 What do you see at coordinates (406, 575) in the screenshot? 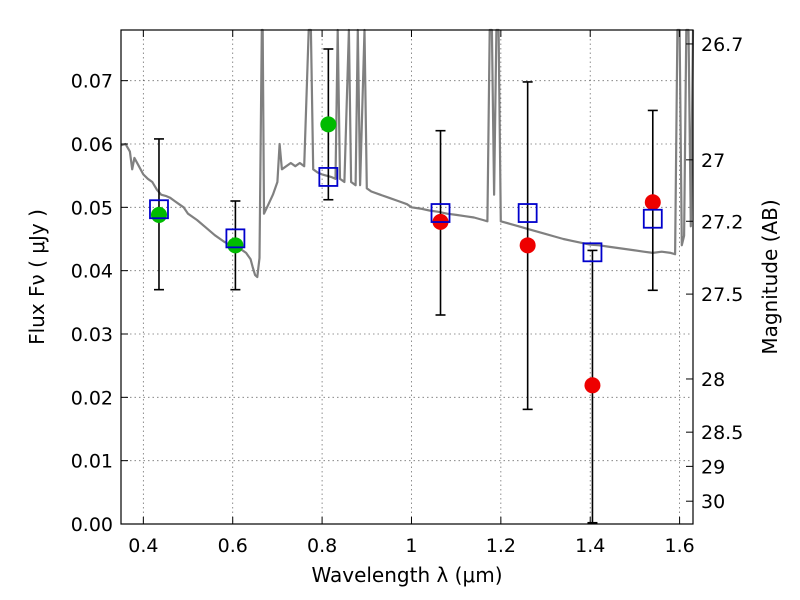
I see `x-axis-label: Wavelength λ (μm)` at bounding box center [406, 575].